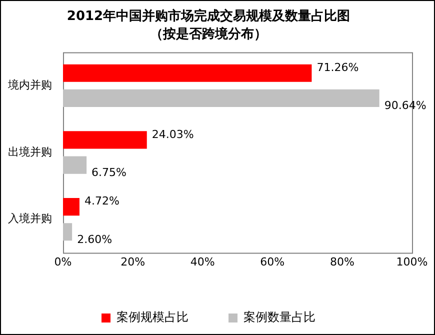 The width and height of the screenshot is (435, 335). What do you see at coordinates (405, 105) in the screenshot?
I see `data-label: 90.64%` at bounding box center [405, 105].